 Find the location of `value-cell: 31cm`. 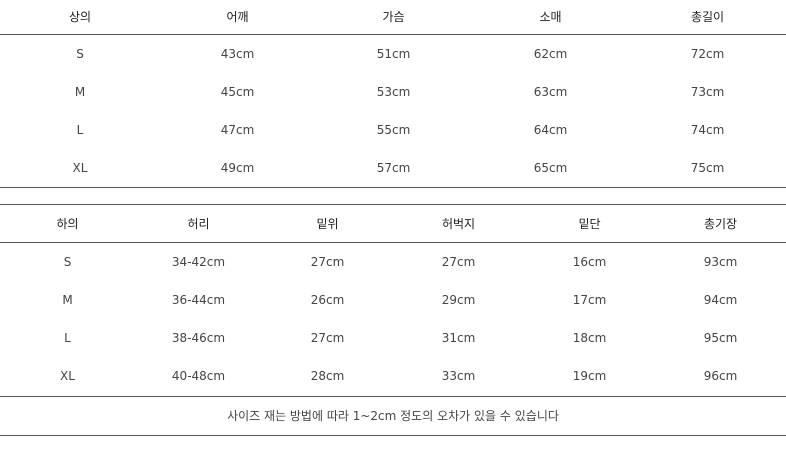

value-cell: 31cm is located at coordinates (458, 337).